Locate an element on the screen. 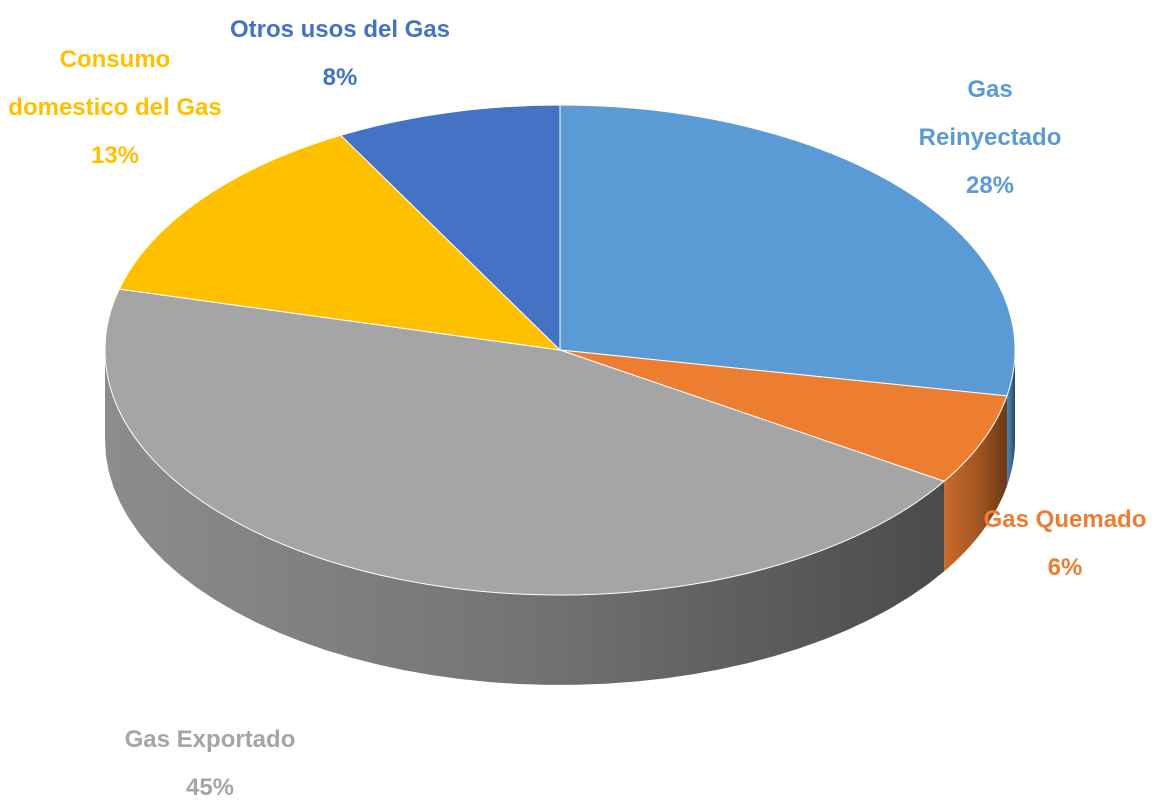 This screenshot has height=812, width=1173. category-label: Consumo domestico del Gas is located at coordinates (115, 83).